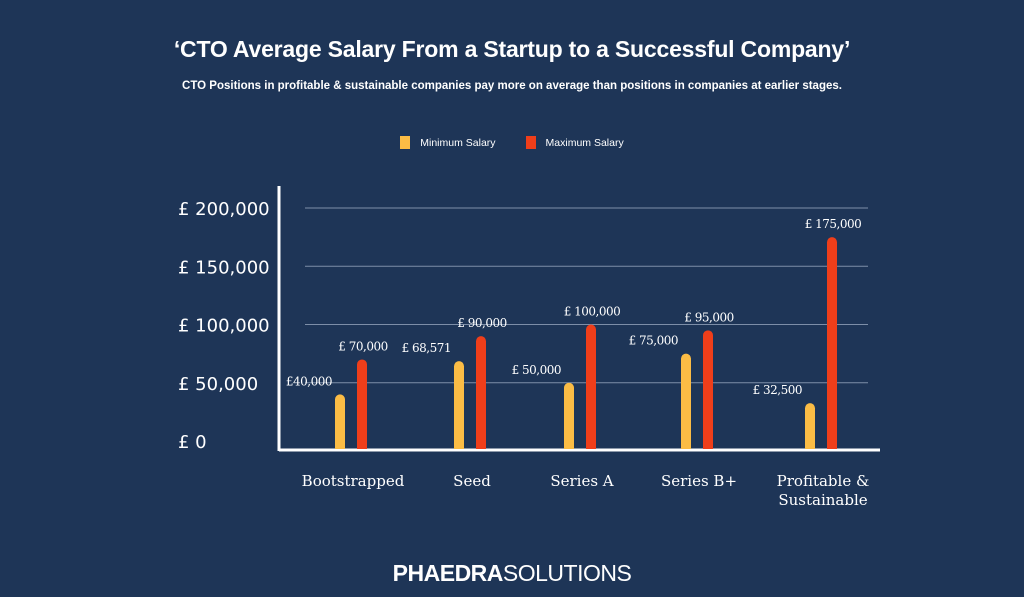 Image resolution: width=1024 pixels, height=597 pixels. Describe the element at coordinates (512, 142) in the screenshot. I see `legend: Minimum Salary Maximum Salary` at that location.